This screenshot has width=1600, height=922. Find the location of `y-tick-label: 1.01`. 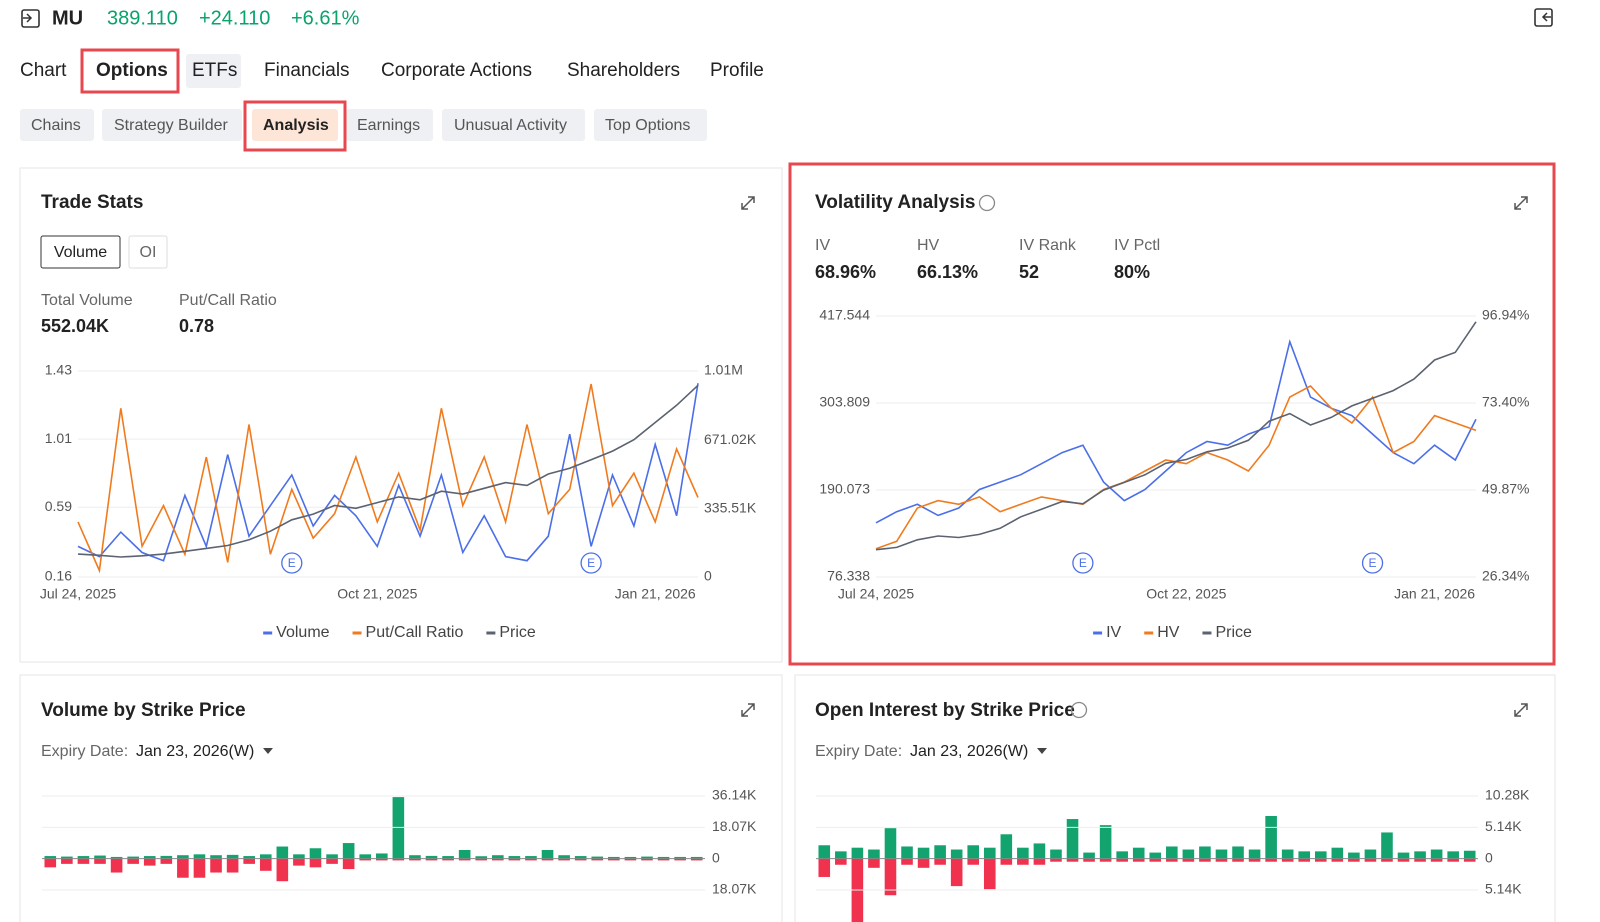

y-tick-label: 1.01 is located at coordinates (58, 438).